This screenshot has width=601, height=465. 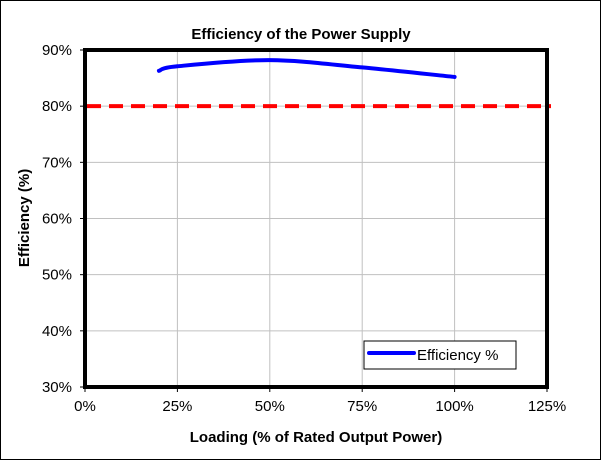 I want to click on legend-label: Efficiency %, so click(x=457, y=355).